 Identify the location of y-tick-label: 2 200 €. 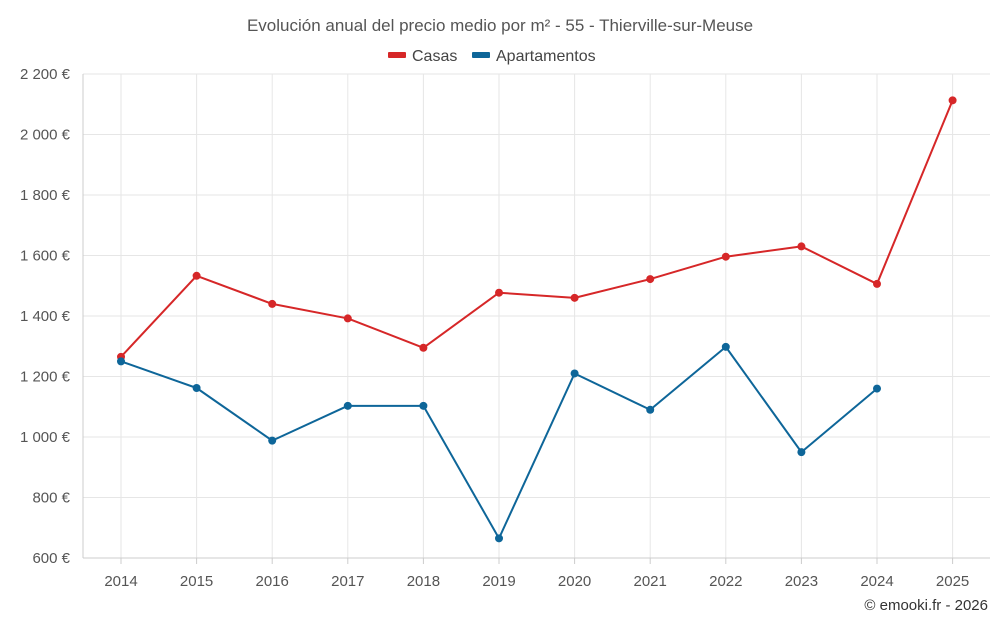
(45, 74).